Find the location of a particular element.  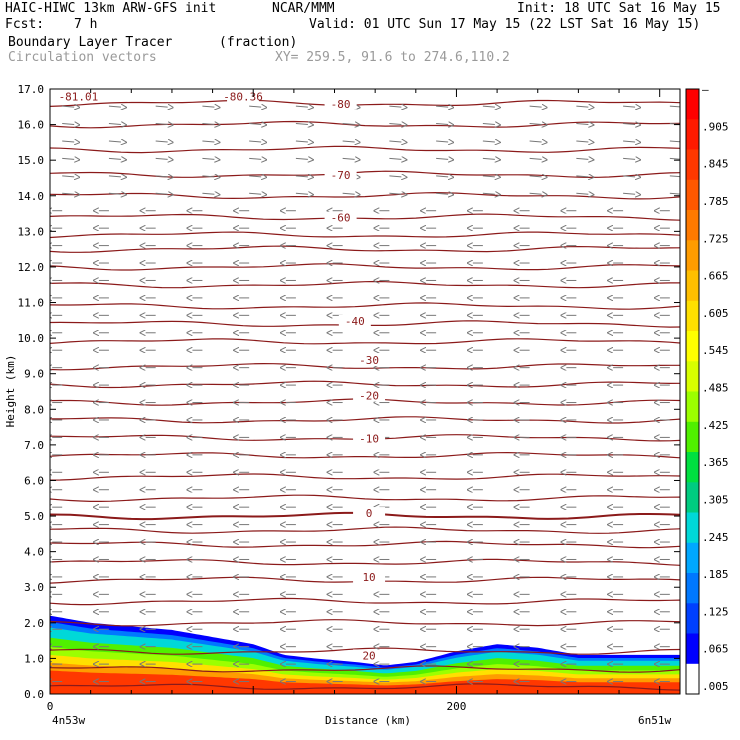

tracer-fill is located at coordinates (365, 654).